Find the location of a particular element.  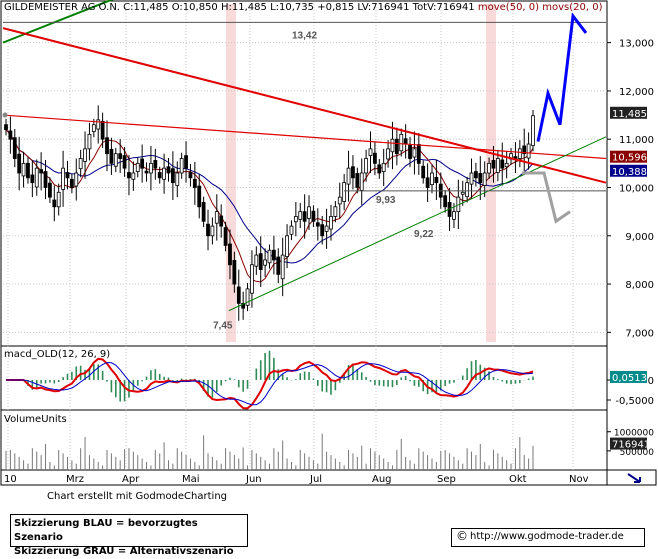

copyright-icon: © is located at coordinates (462, 536).